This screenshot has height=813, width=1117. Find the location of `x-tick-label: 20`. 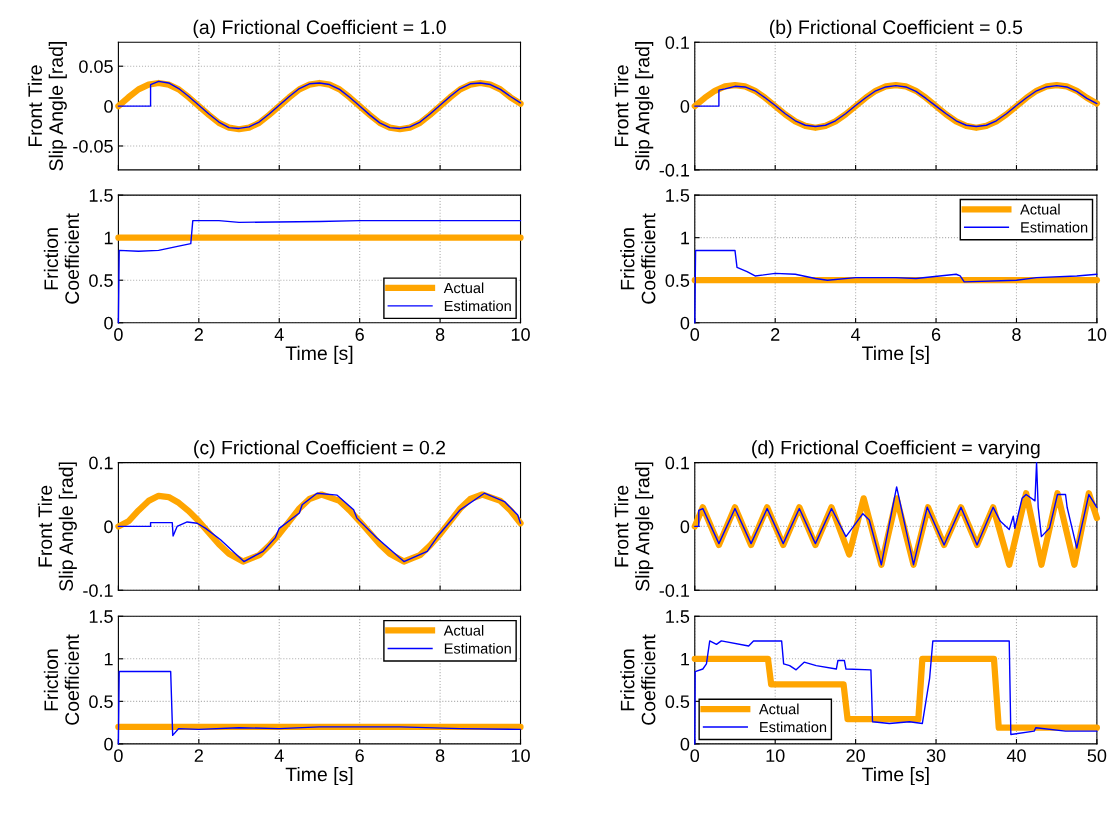

x-tick-label: 20 is located at coordinates (855, 756).